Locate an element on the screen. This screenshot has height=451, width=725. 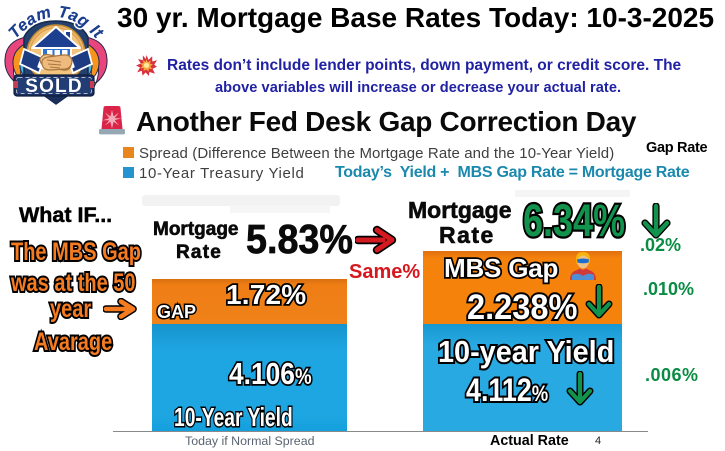
svg-text: SOLD is located at coordinates (54, 86).